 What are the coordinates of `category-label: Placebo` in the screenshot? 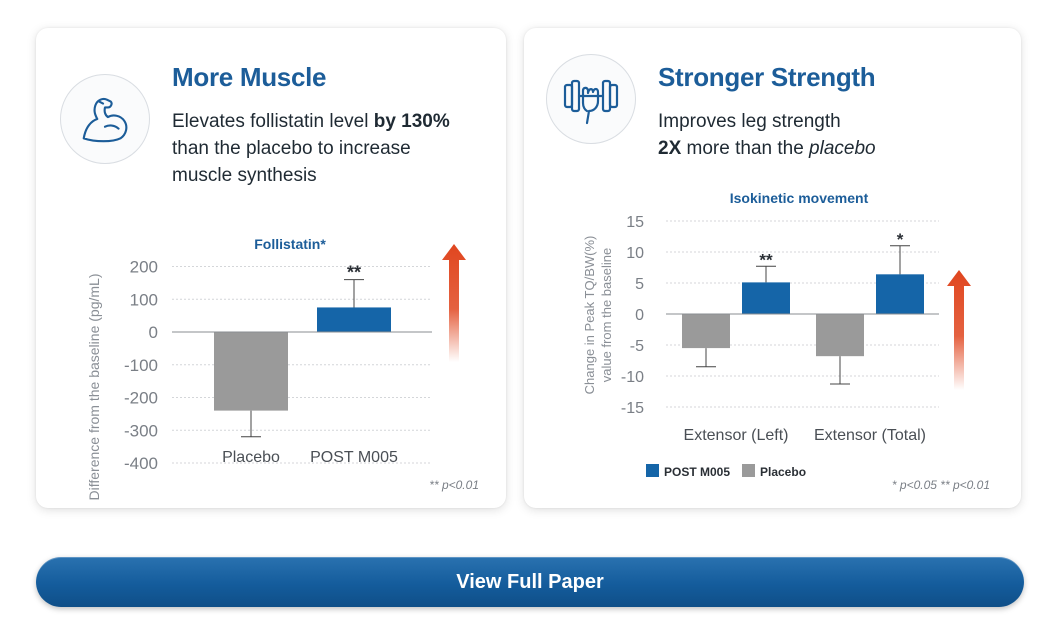 It's located at (251, 457).